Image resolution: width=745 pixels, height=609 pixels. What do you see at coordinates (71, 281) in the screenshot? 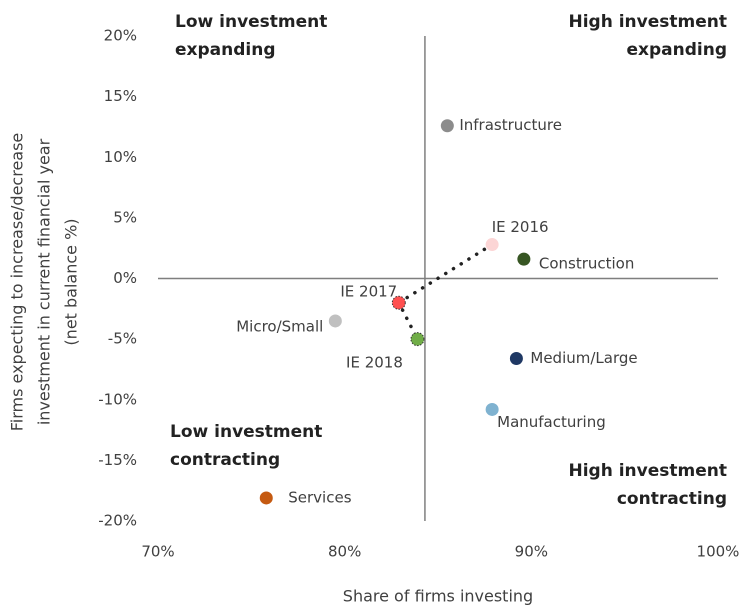
I see `y-axis-label: (net balance %)` at bounding box center [71, 281].